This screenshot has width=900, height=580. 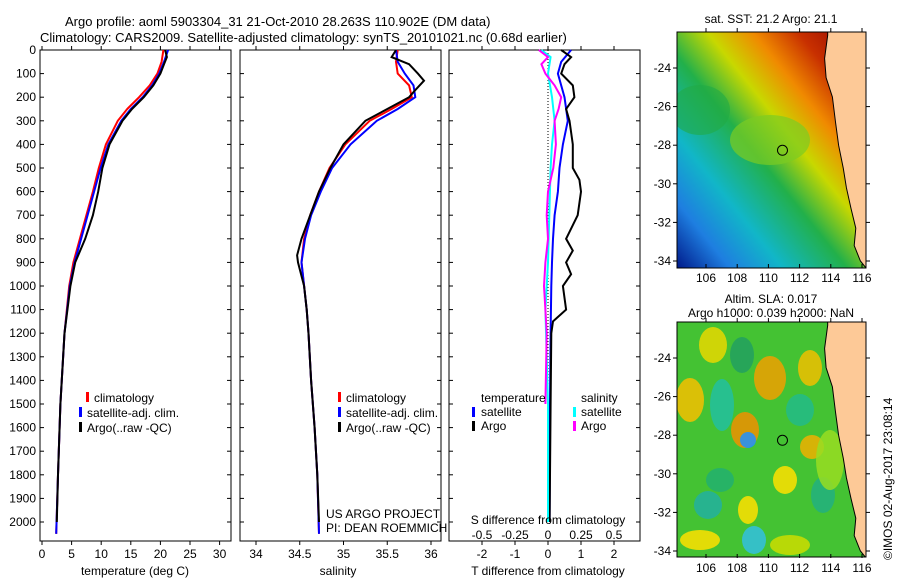 I want to click on legend-label-climatology: climatology, so click(x=376, y=398).